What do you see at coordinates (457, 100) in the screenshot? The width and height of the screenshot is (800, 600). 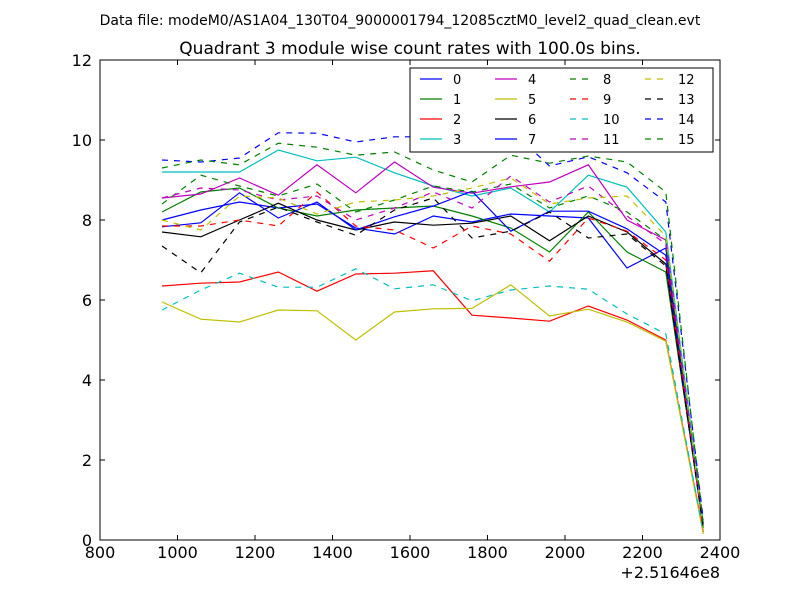 I see `legend-label-1: 1` at bounding box center [457, 100].